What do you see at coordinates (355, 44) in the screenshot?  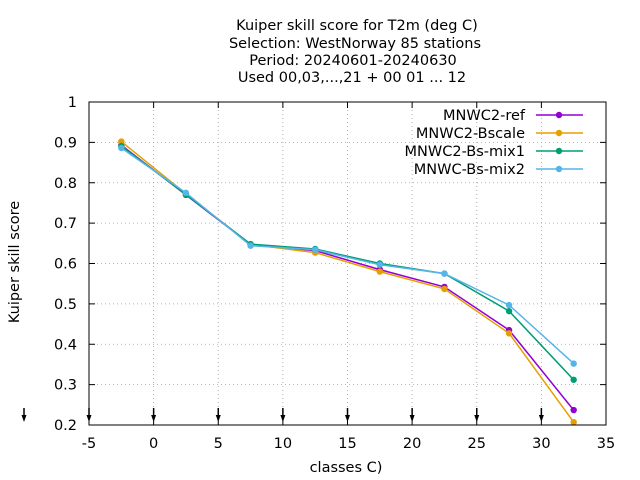 I see `title-line-2: Selection: WestNorway 85 stations` at bounding box center [355, 44].